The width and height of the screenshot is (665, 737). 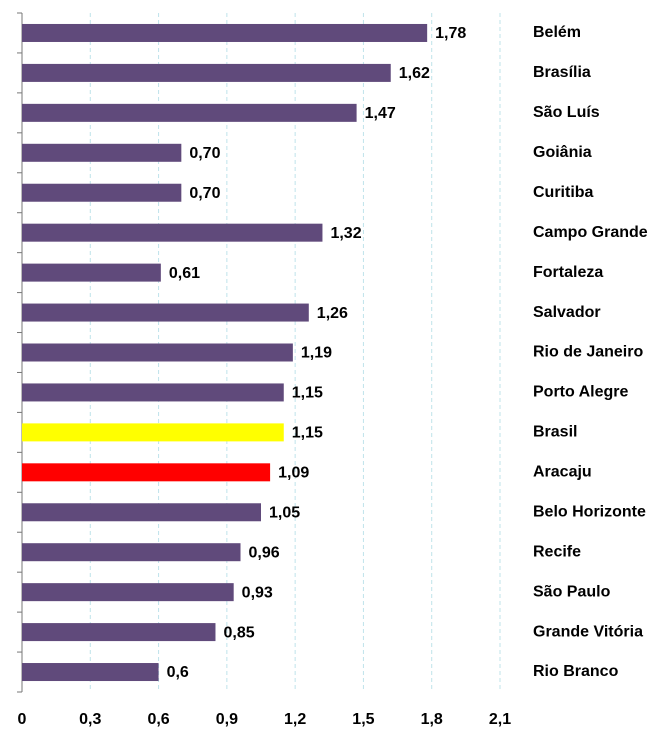 I want to click on data-label: 1,19, so click(x=316, y=353).